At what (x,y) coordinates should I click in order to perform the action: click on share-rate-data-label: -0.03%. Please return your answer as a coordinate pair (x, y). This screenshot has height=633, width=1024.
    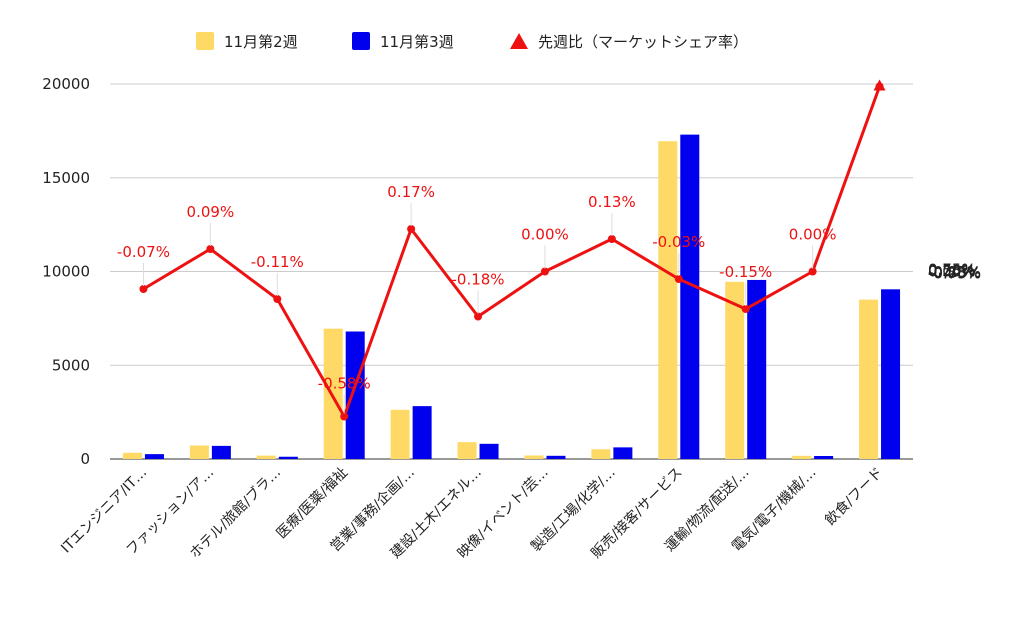
    Looking at the image, I should click on (678, 242).